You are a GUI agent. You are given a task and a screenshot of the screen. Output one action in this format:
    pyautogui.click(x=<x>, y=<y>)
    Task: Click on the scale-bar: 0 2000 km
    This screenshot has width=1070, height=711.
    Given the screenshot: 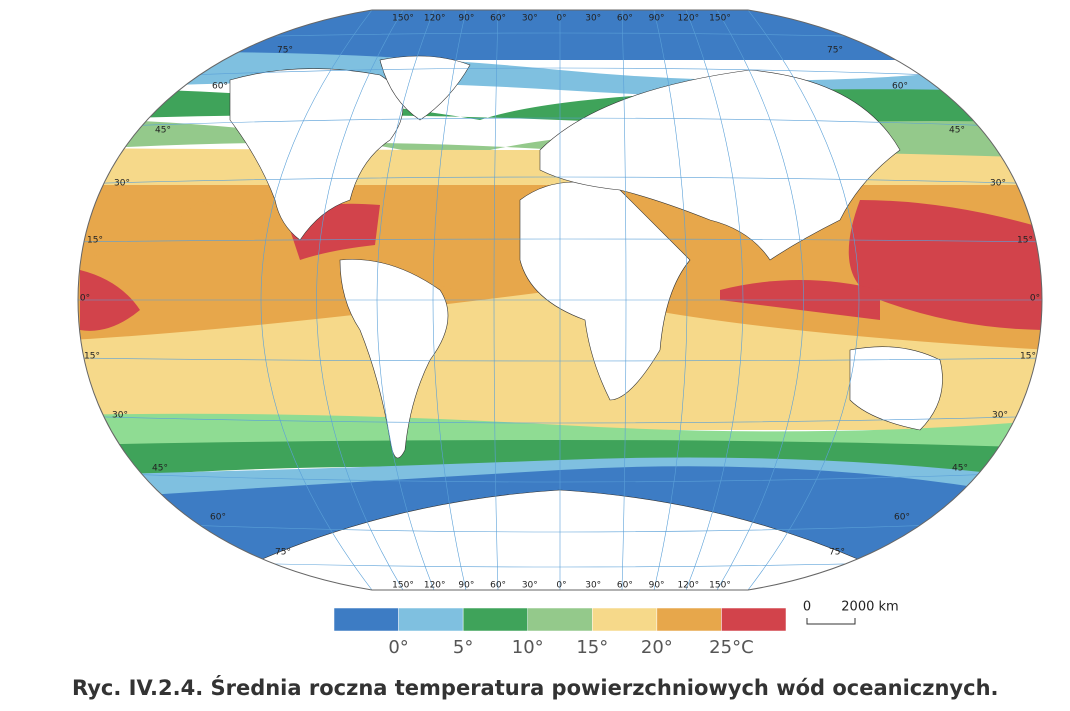 What is the action you would take?
    pyautogui.click(x=851, y=612)
    